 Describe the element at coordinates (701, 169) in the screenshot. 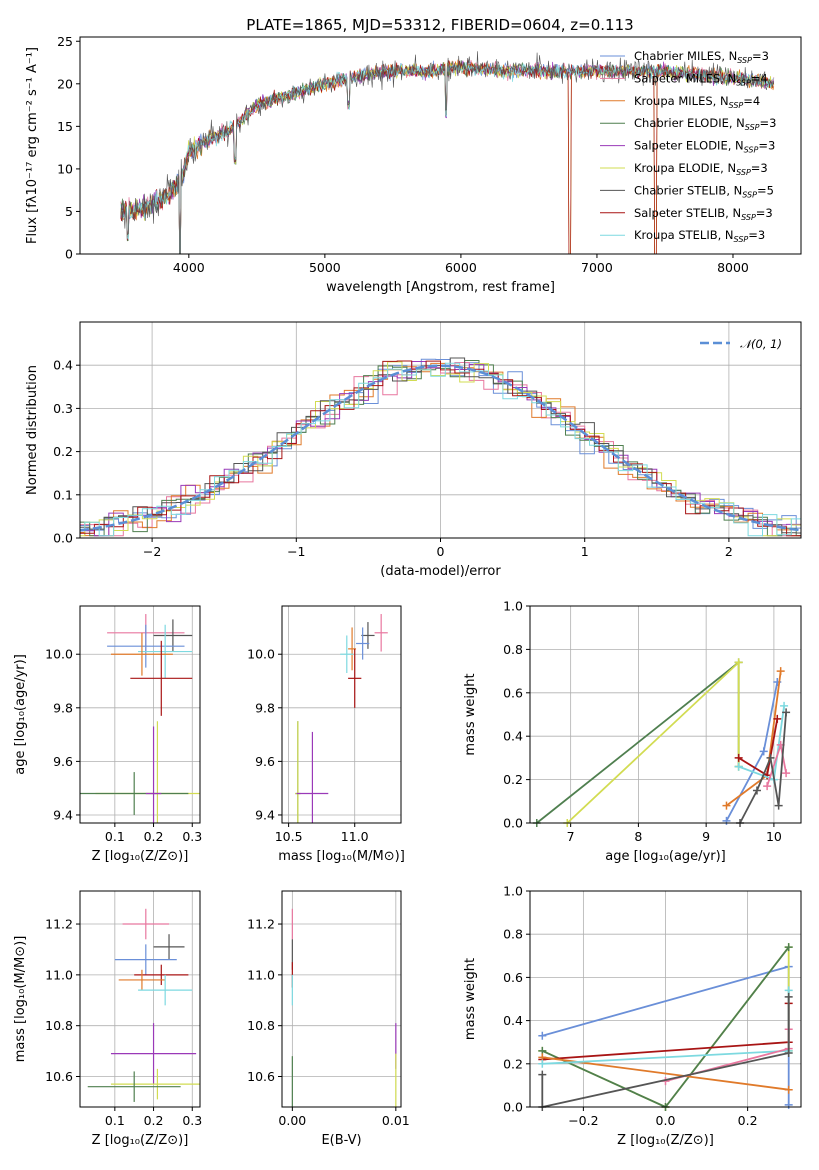

I see `legend-entry: Kroupa ELODIE, NSSP=3` at that location.